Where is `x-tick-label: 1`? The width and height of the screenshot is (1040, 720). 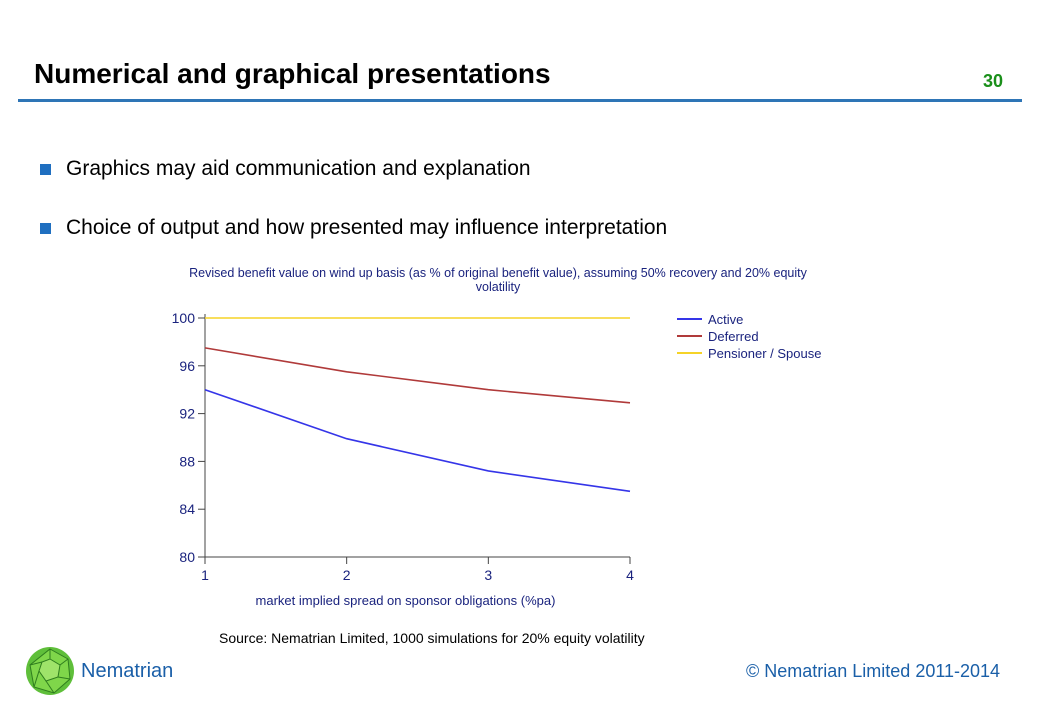 x-tick-label: 1 is located at coordinates (205, 575).